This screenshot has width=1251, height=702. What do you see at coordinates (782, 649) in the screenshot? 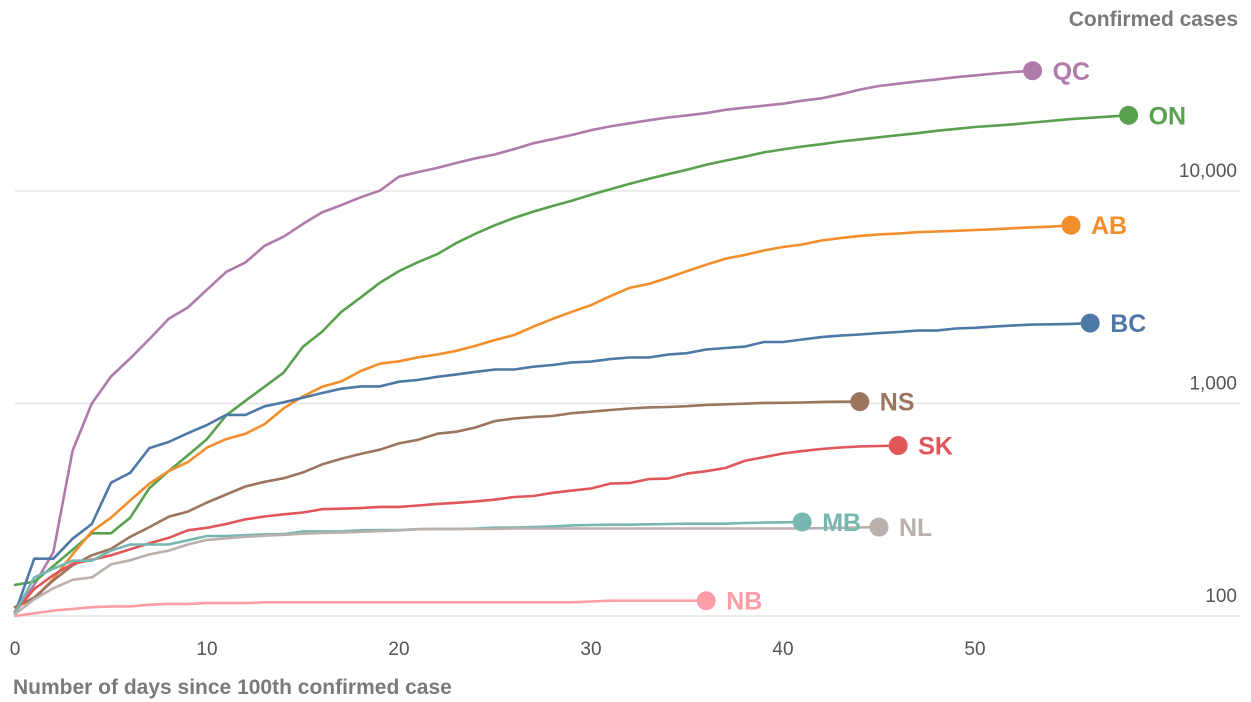
I see `x-tick-label: 40` at bounding box center [782, 649].